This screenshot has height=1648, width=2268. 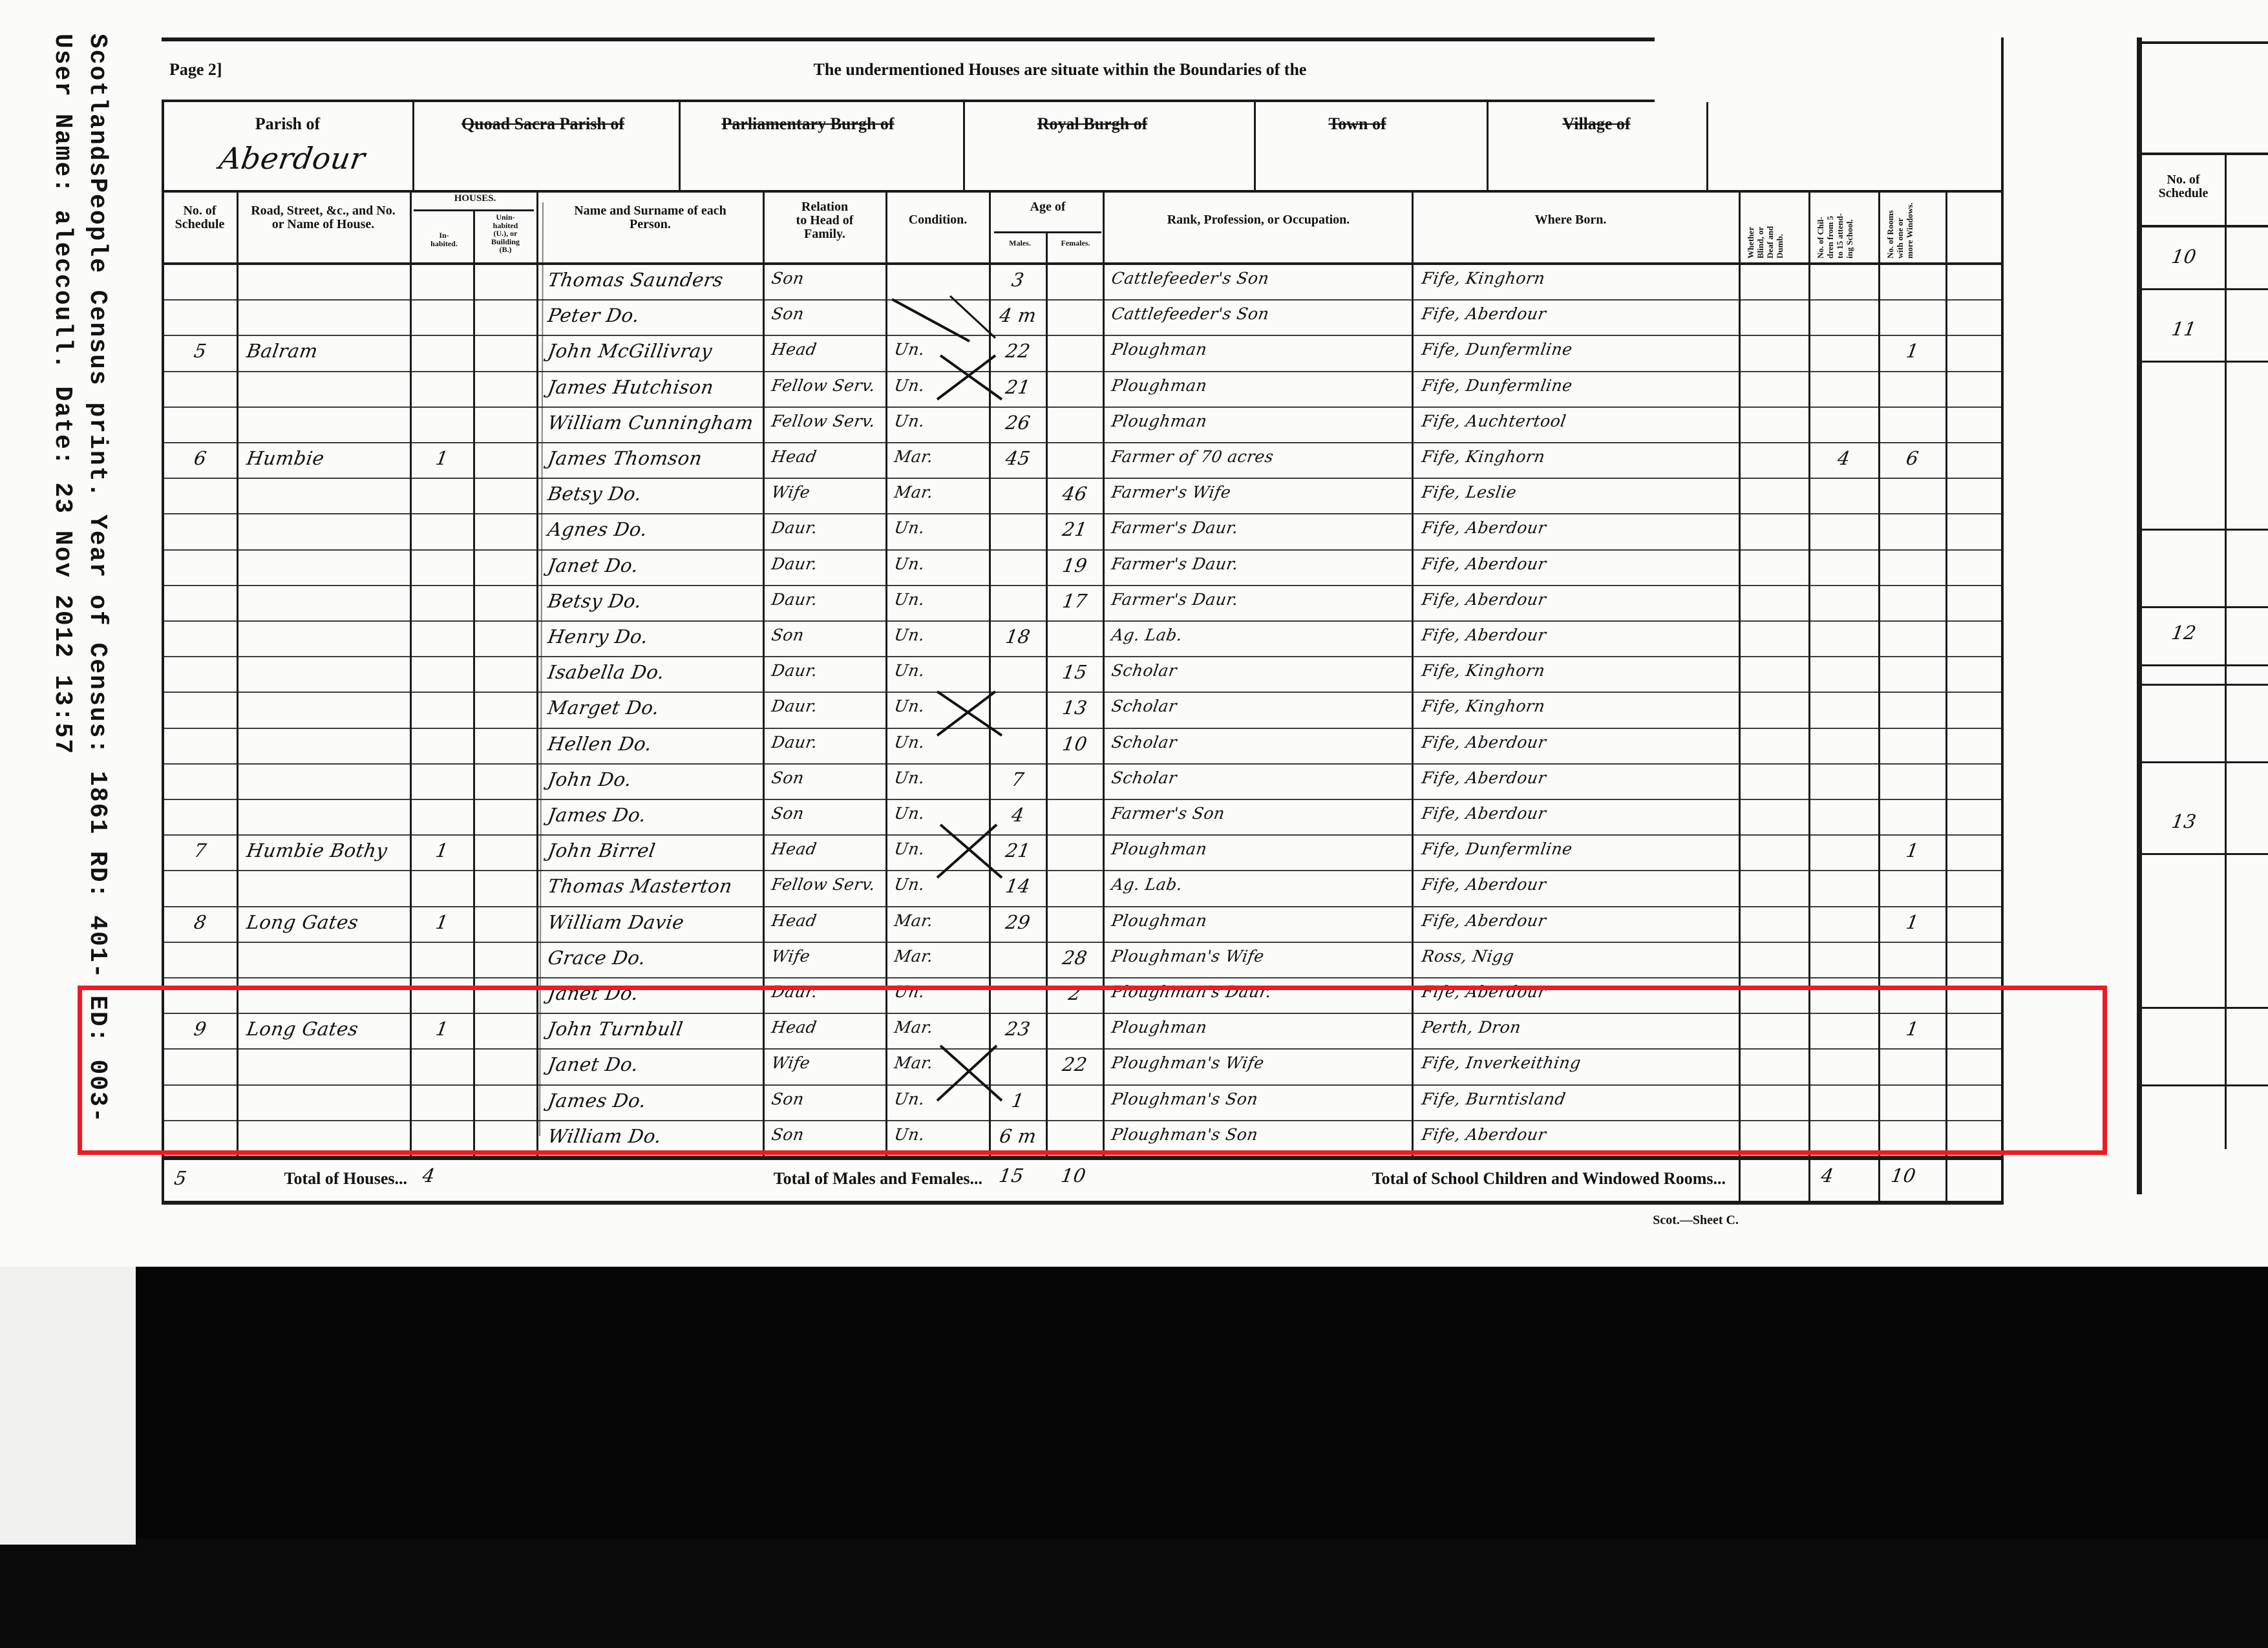 I want to click on cell-name: John McGillivray, so click(x=630, y=351).